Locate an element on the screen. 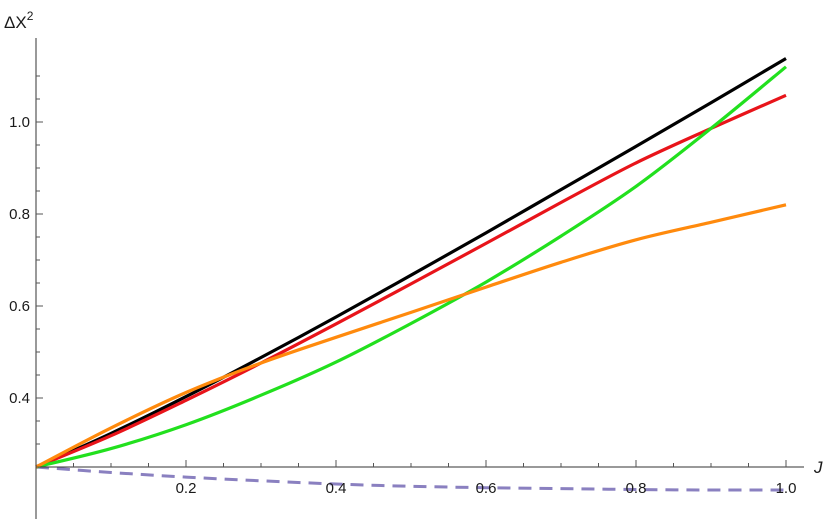  x-tick-label: 0.6 is located at coordinates (486, 488).